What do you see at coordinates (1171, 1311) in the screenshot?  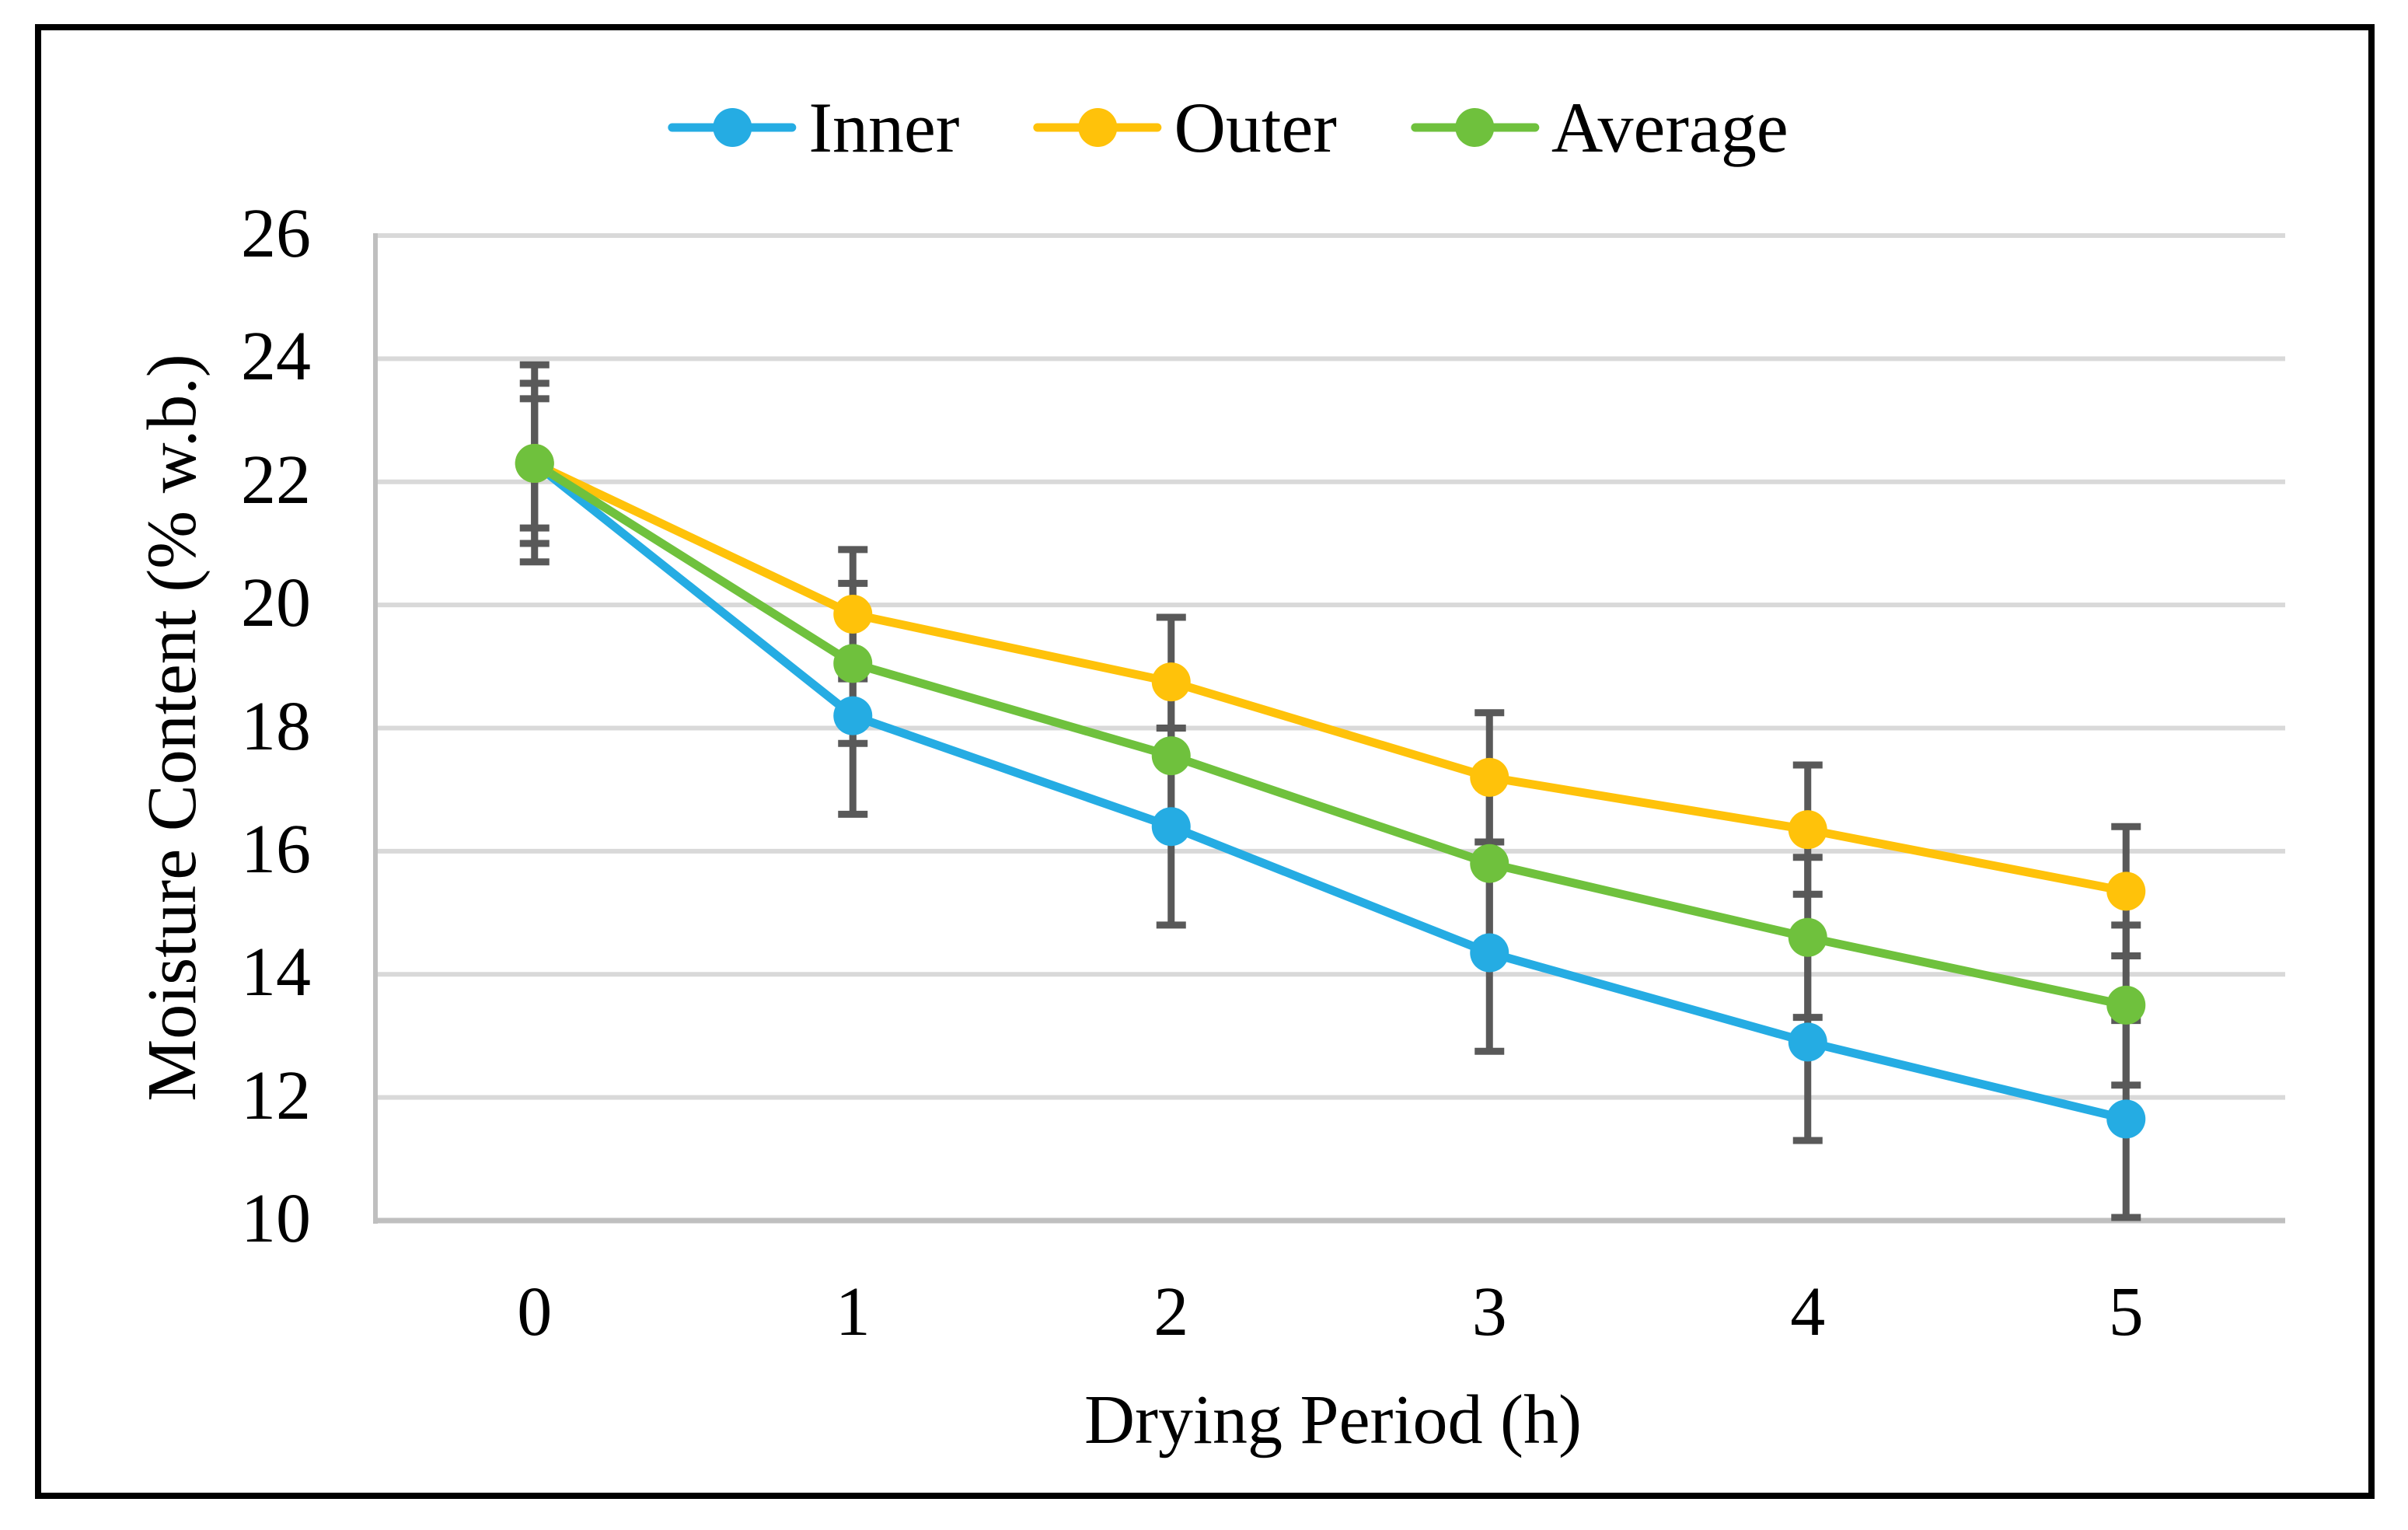 I see `x-tick-label-2: 2` at bounding box center [1171, 1311].